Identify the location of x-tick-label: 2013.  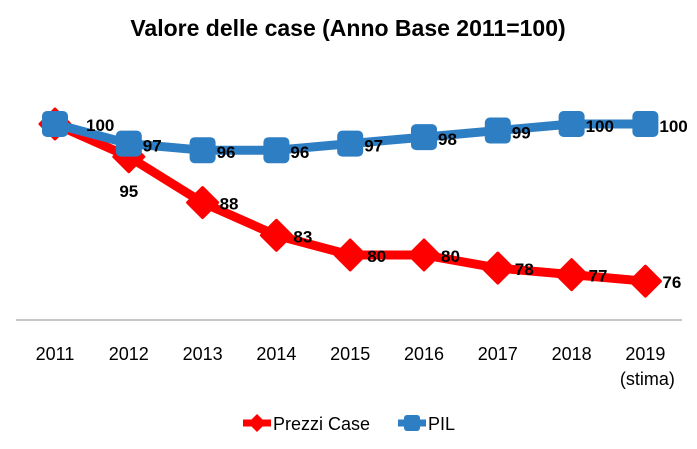
(203, 354).